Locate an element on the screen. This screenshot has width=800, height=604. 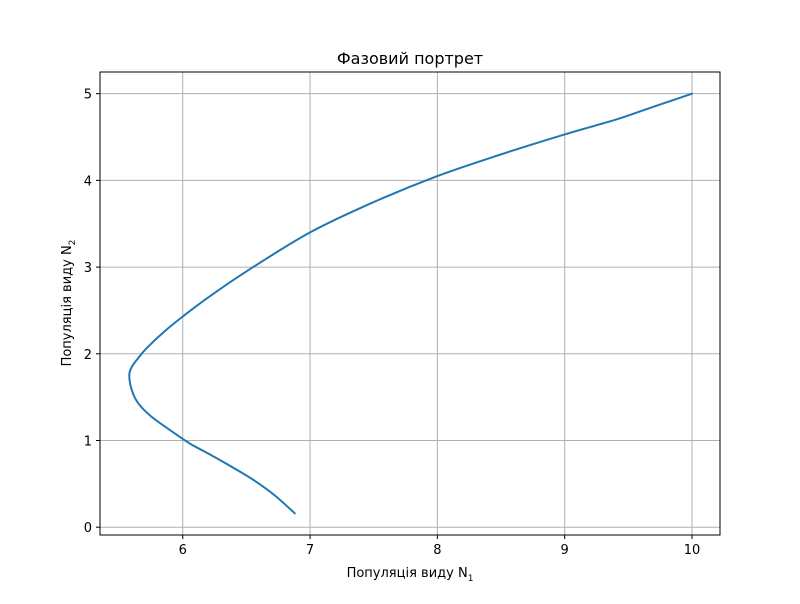
x-tick-label: 8 is located at coordinates (437, 550).